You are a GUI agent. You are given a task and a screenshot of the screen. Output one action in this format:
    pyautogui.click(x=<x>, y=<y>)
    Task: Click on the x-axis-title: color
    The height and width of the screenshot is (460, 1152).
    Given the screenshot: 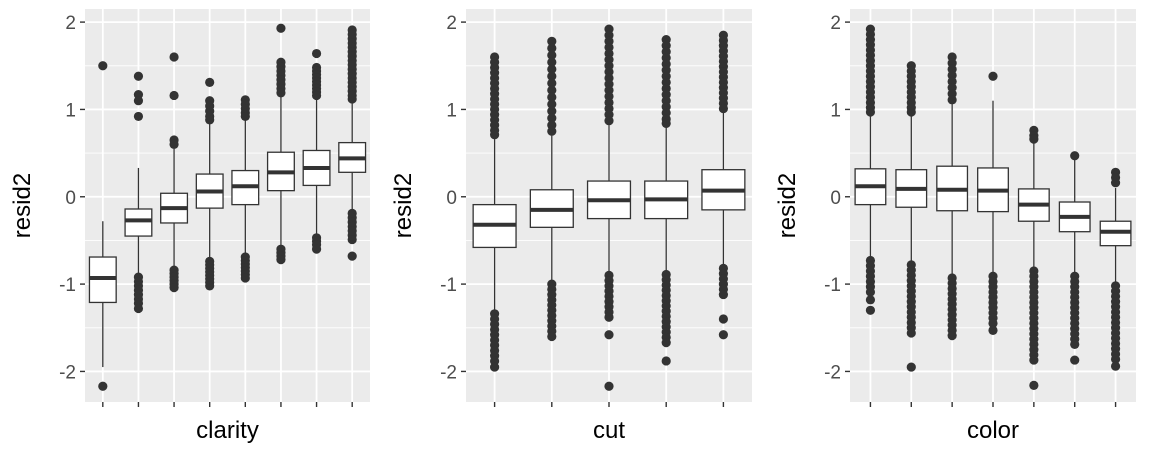 What is the action you would take?
    pyautogui.click(x=993, y=430)
    